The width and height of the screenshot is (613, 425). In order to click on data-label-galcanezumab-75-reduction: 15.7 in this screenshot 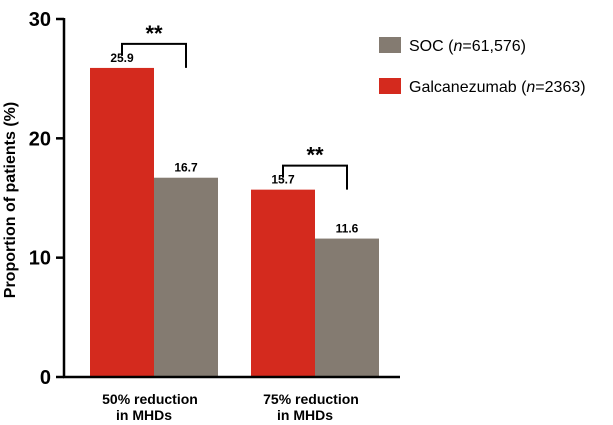, I will do `click(283, 180)`.